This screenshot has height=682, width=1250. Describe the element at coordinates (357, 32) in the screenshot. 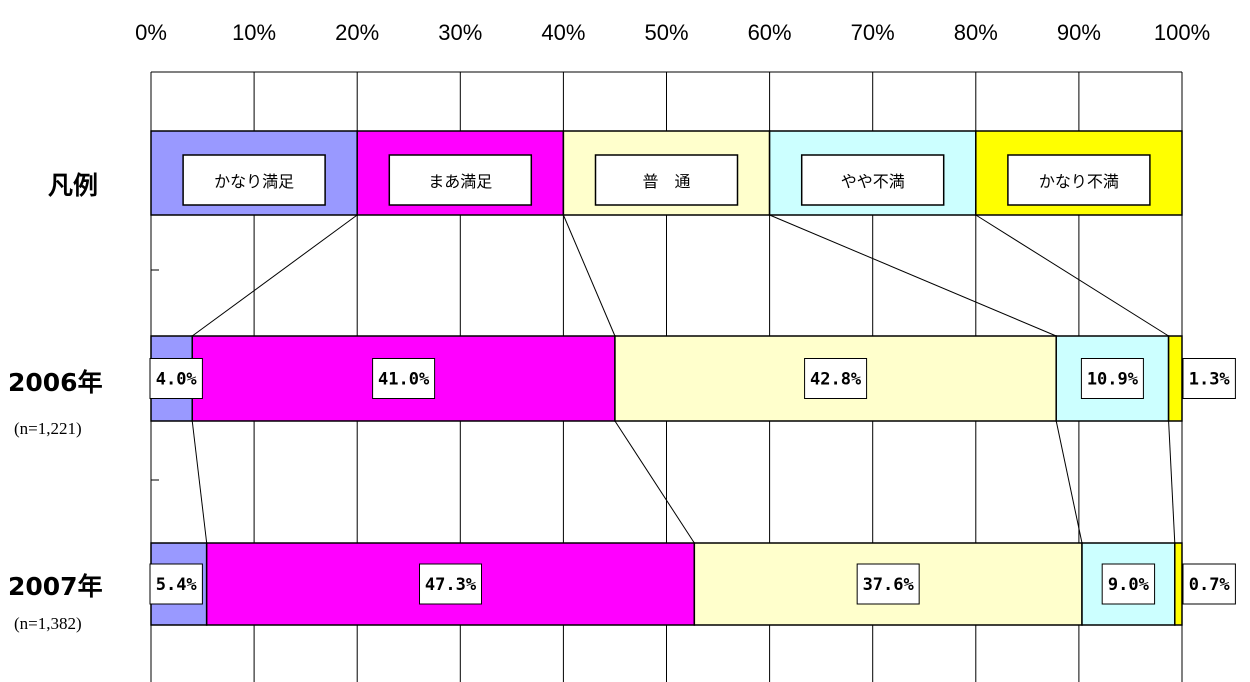

I see `x-tick-label-2: 20%` at that location.